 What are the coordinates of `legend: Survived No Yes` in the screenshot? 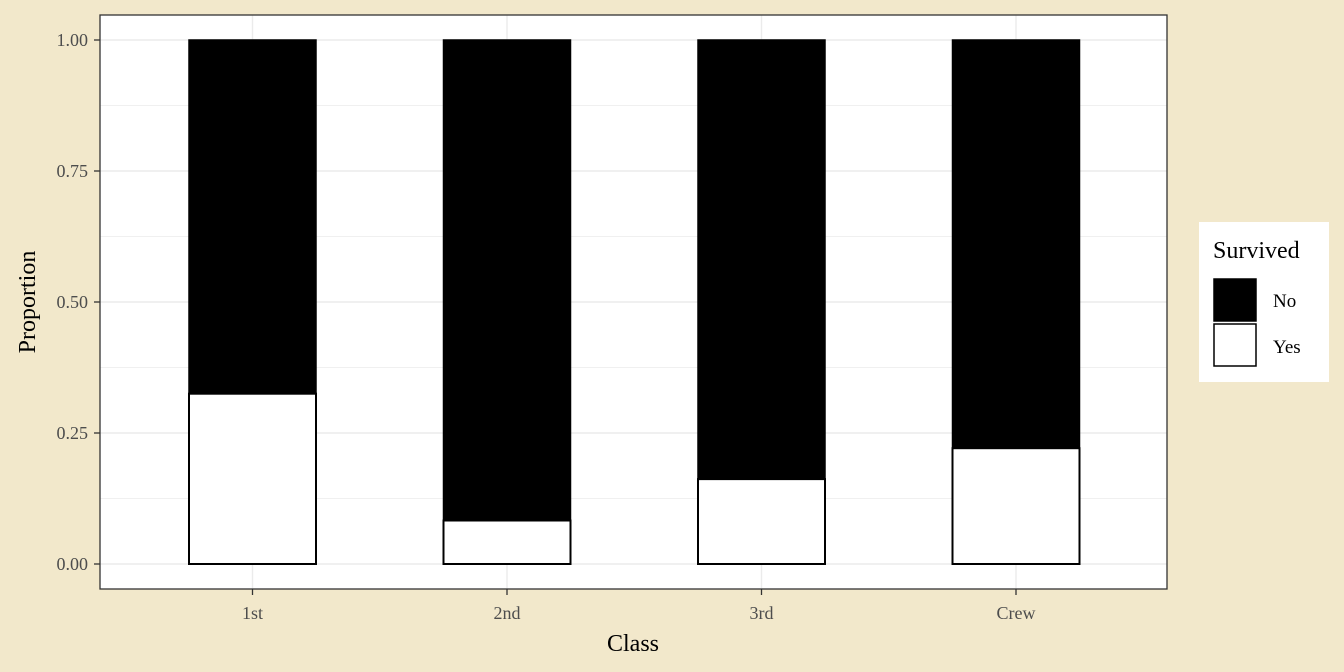 It's located at (1264, 302).